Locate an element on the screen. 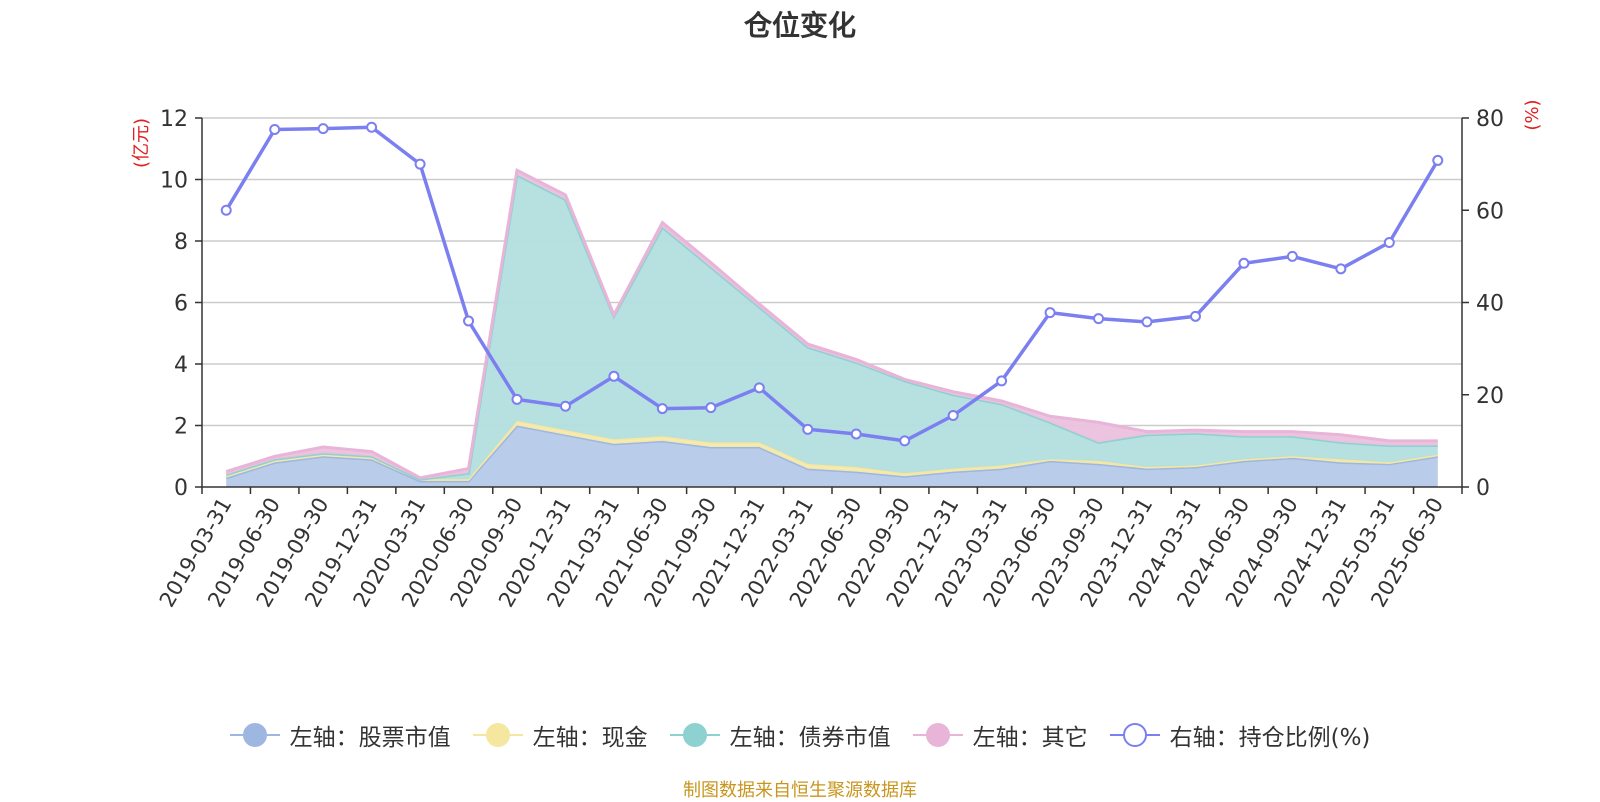 The width and height of the screenshot is (1600, 802). right-axis-tick-label: 80 is located at coordinates (1490, 119).